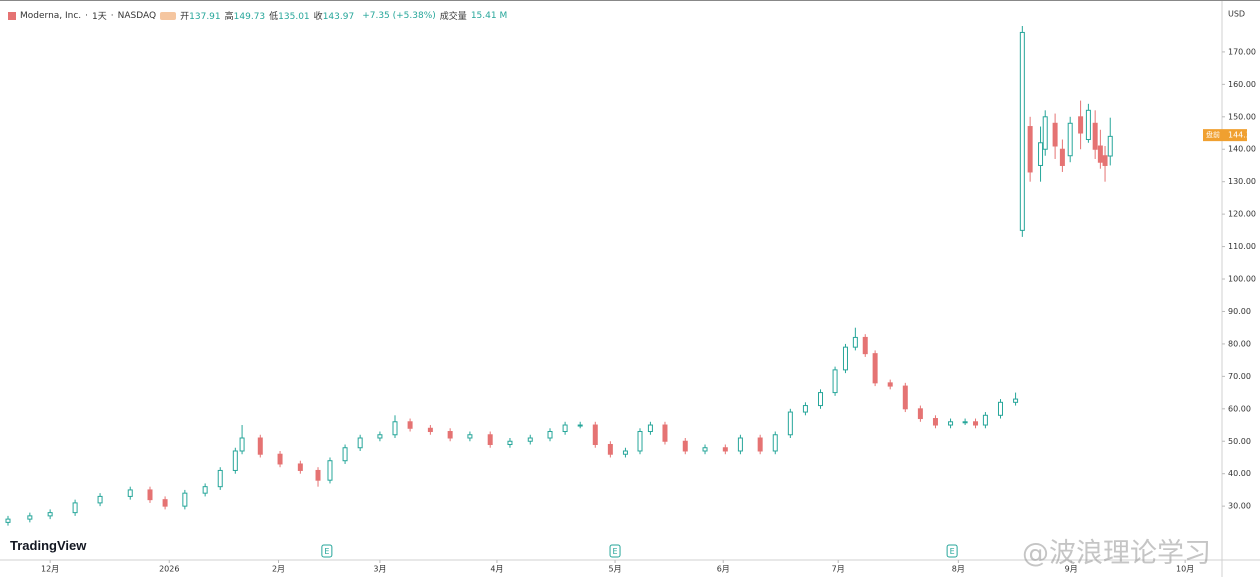 This screenshot has height=577, width=1260. What do you see at coordinates (185, 17) in the screenshot?
I see `field-label: 开` at bounding box center [185, 17].